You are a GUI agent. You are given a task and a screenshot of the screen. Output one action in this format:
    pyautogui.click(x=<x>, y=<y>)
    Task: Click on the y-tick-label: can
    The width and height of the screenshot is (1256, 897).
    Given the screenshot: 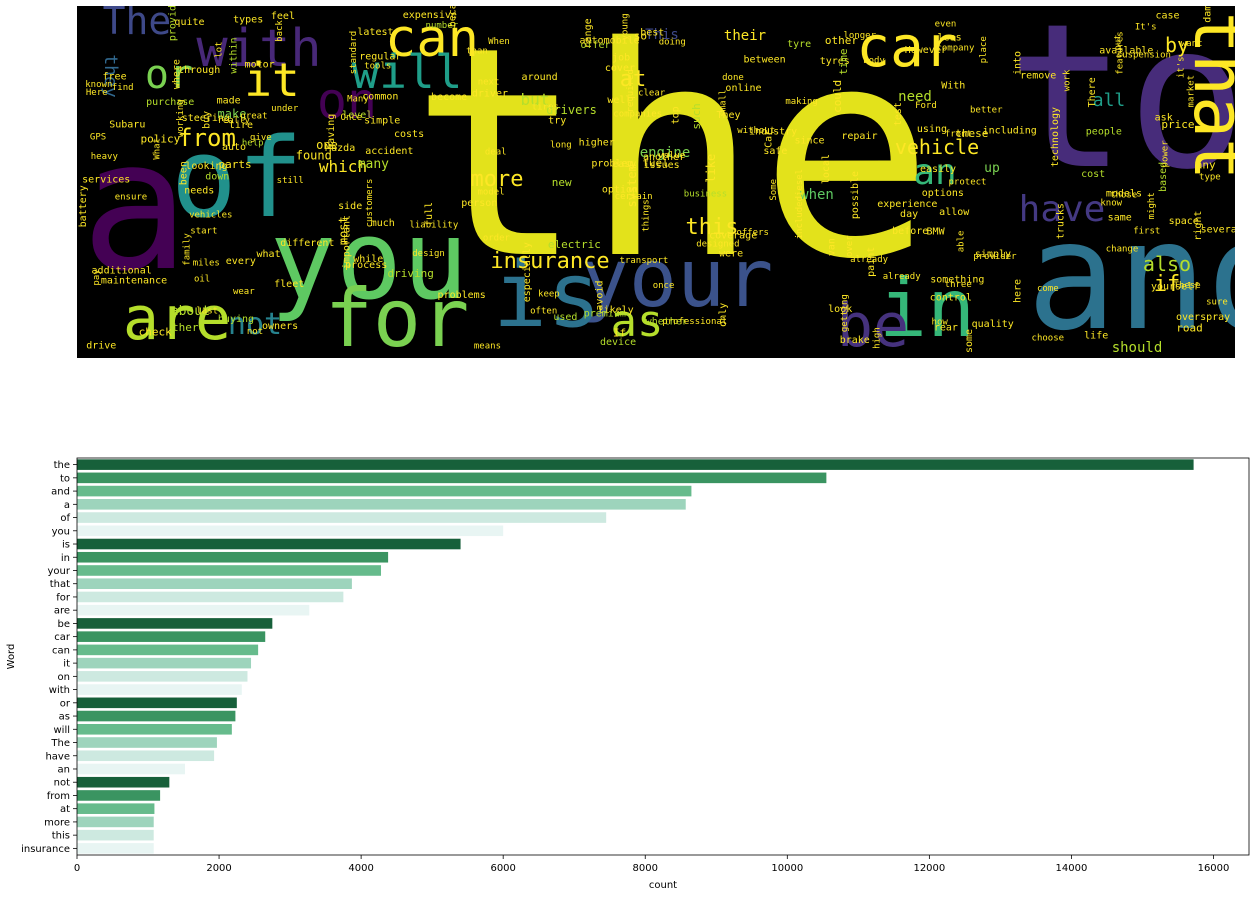 What is the action you would take?
    pyautogui.click(x=61, y=650)
    